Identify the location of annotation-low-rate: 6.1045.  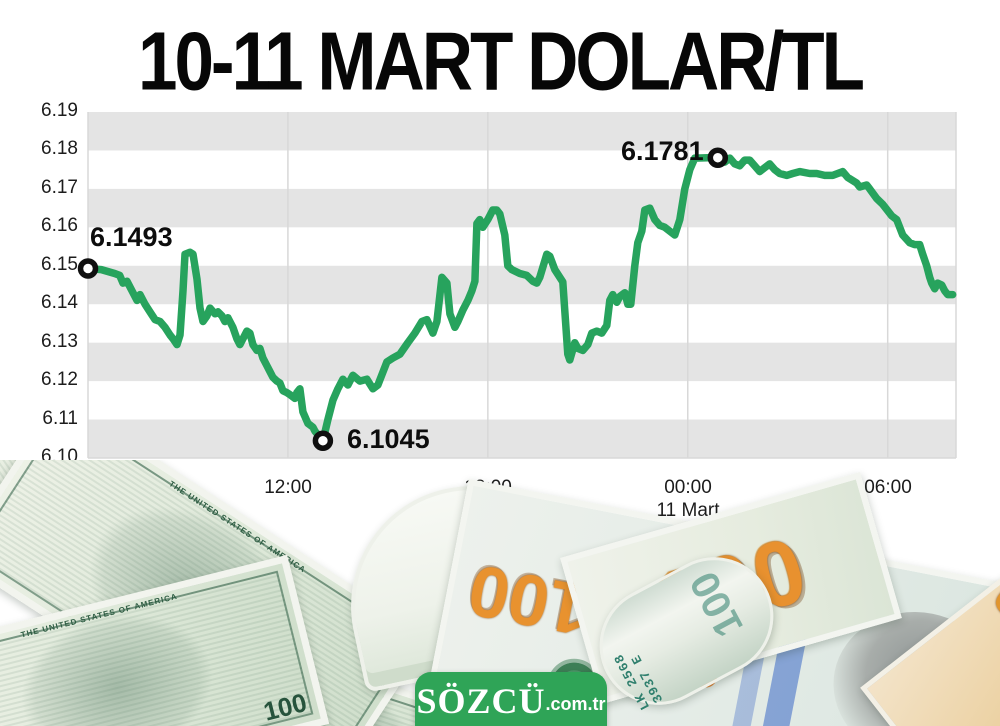
(388, 439).